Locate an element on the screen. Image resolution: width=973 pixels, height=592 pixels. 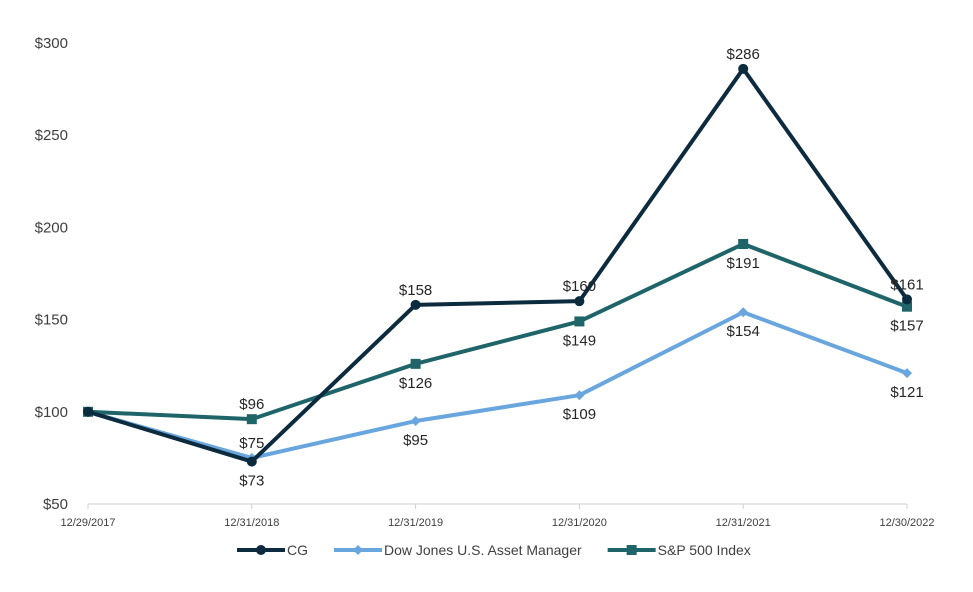
data-label: $126 is located at coordinates (415, 383).